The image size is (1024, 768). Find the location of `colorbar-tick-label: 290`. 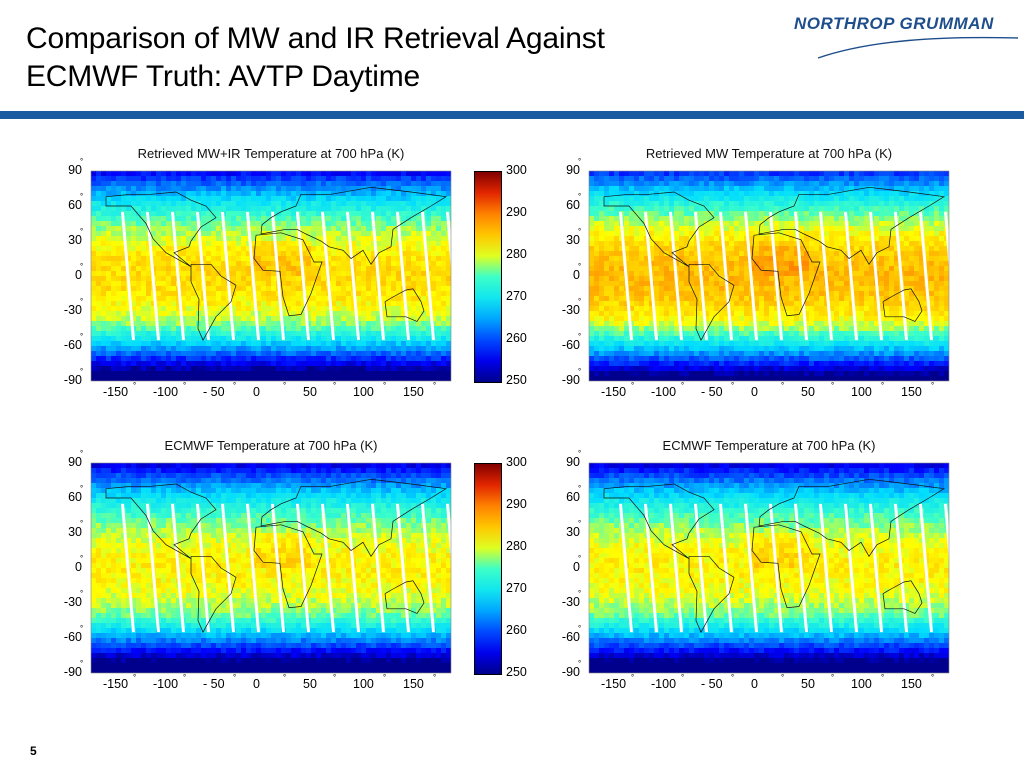

colorbar-tick-label: 290 is located at coordinates (516, 212).